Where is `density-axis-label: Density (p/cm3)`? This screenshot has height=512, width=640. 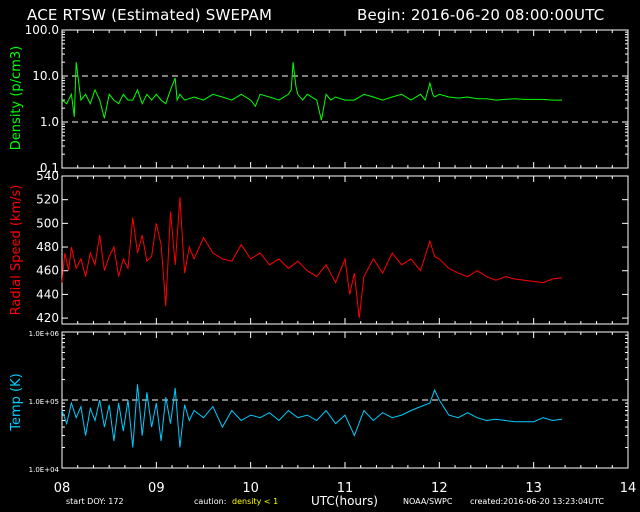
density-axis-label: Density (p/cm3) is located at coordinates (16, 98).